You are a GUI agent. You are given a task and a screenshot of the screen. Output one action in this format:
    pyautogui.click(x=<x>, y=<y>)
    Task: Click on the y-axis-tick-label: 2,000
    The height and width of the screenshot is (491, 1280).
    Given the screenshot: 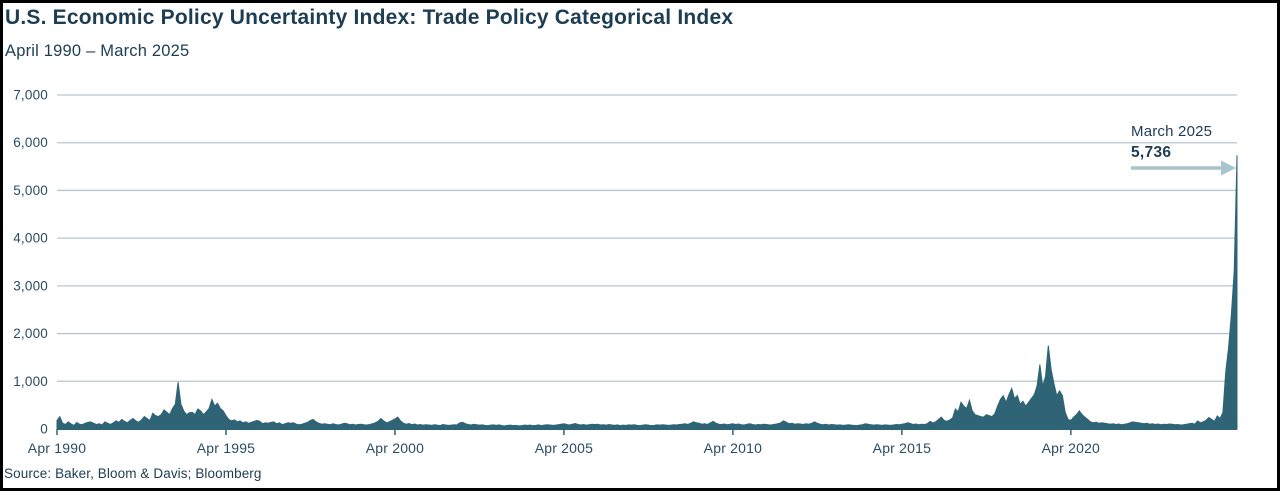 What is the action you would take?
    pyautogui.click(x=30, y=333)
    